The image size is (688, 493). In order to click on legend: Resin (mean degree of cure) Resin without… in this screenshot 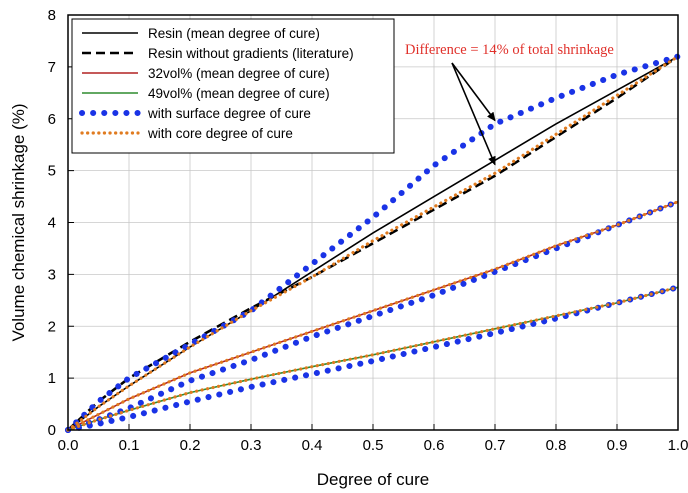, I will do `click(233, 86)`.